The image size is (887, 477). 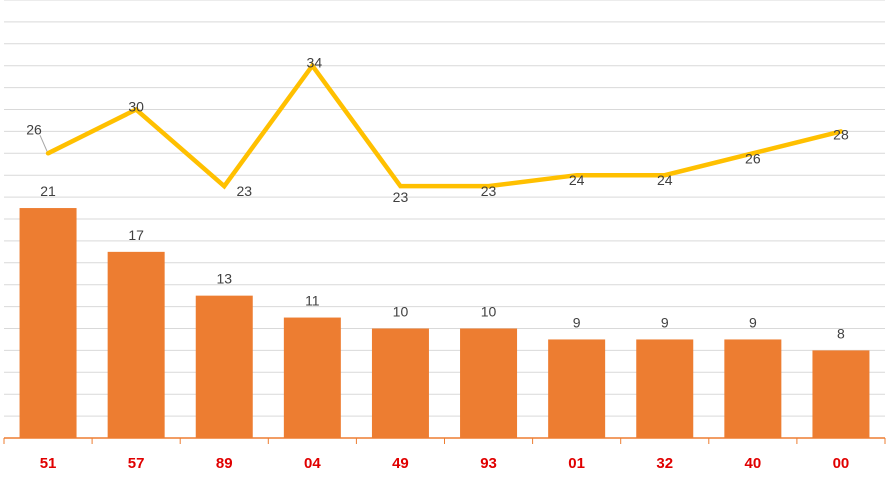 What do you see at coordinates (312, 463) in the screenshot?
I see `category-label: 04` at bounding box center [312, 463].